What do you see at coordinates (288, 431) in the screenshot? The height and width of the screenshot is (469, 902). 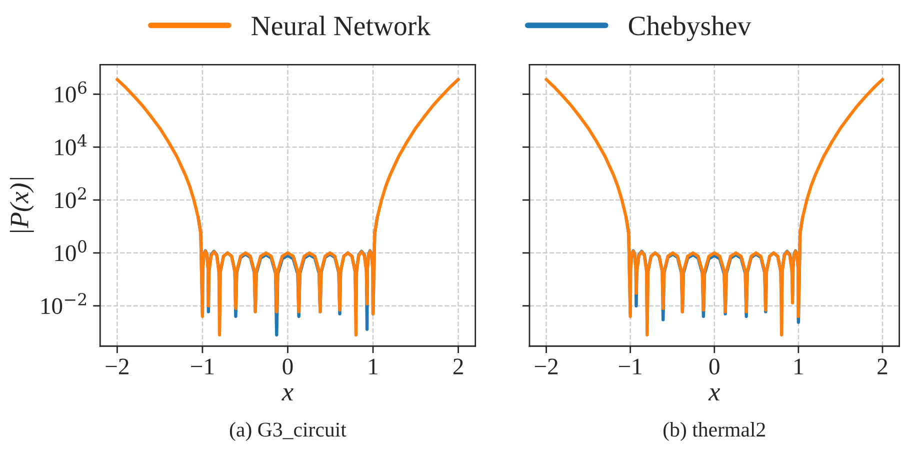 I see `text: (a) G3_circuit` at bounding box center [288, 431].